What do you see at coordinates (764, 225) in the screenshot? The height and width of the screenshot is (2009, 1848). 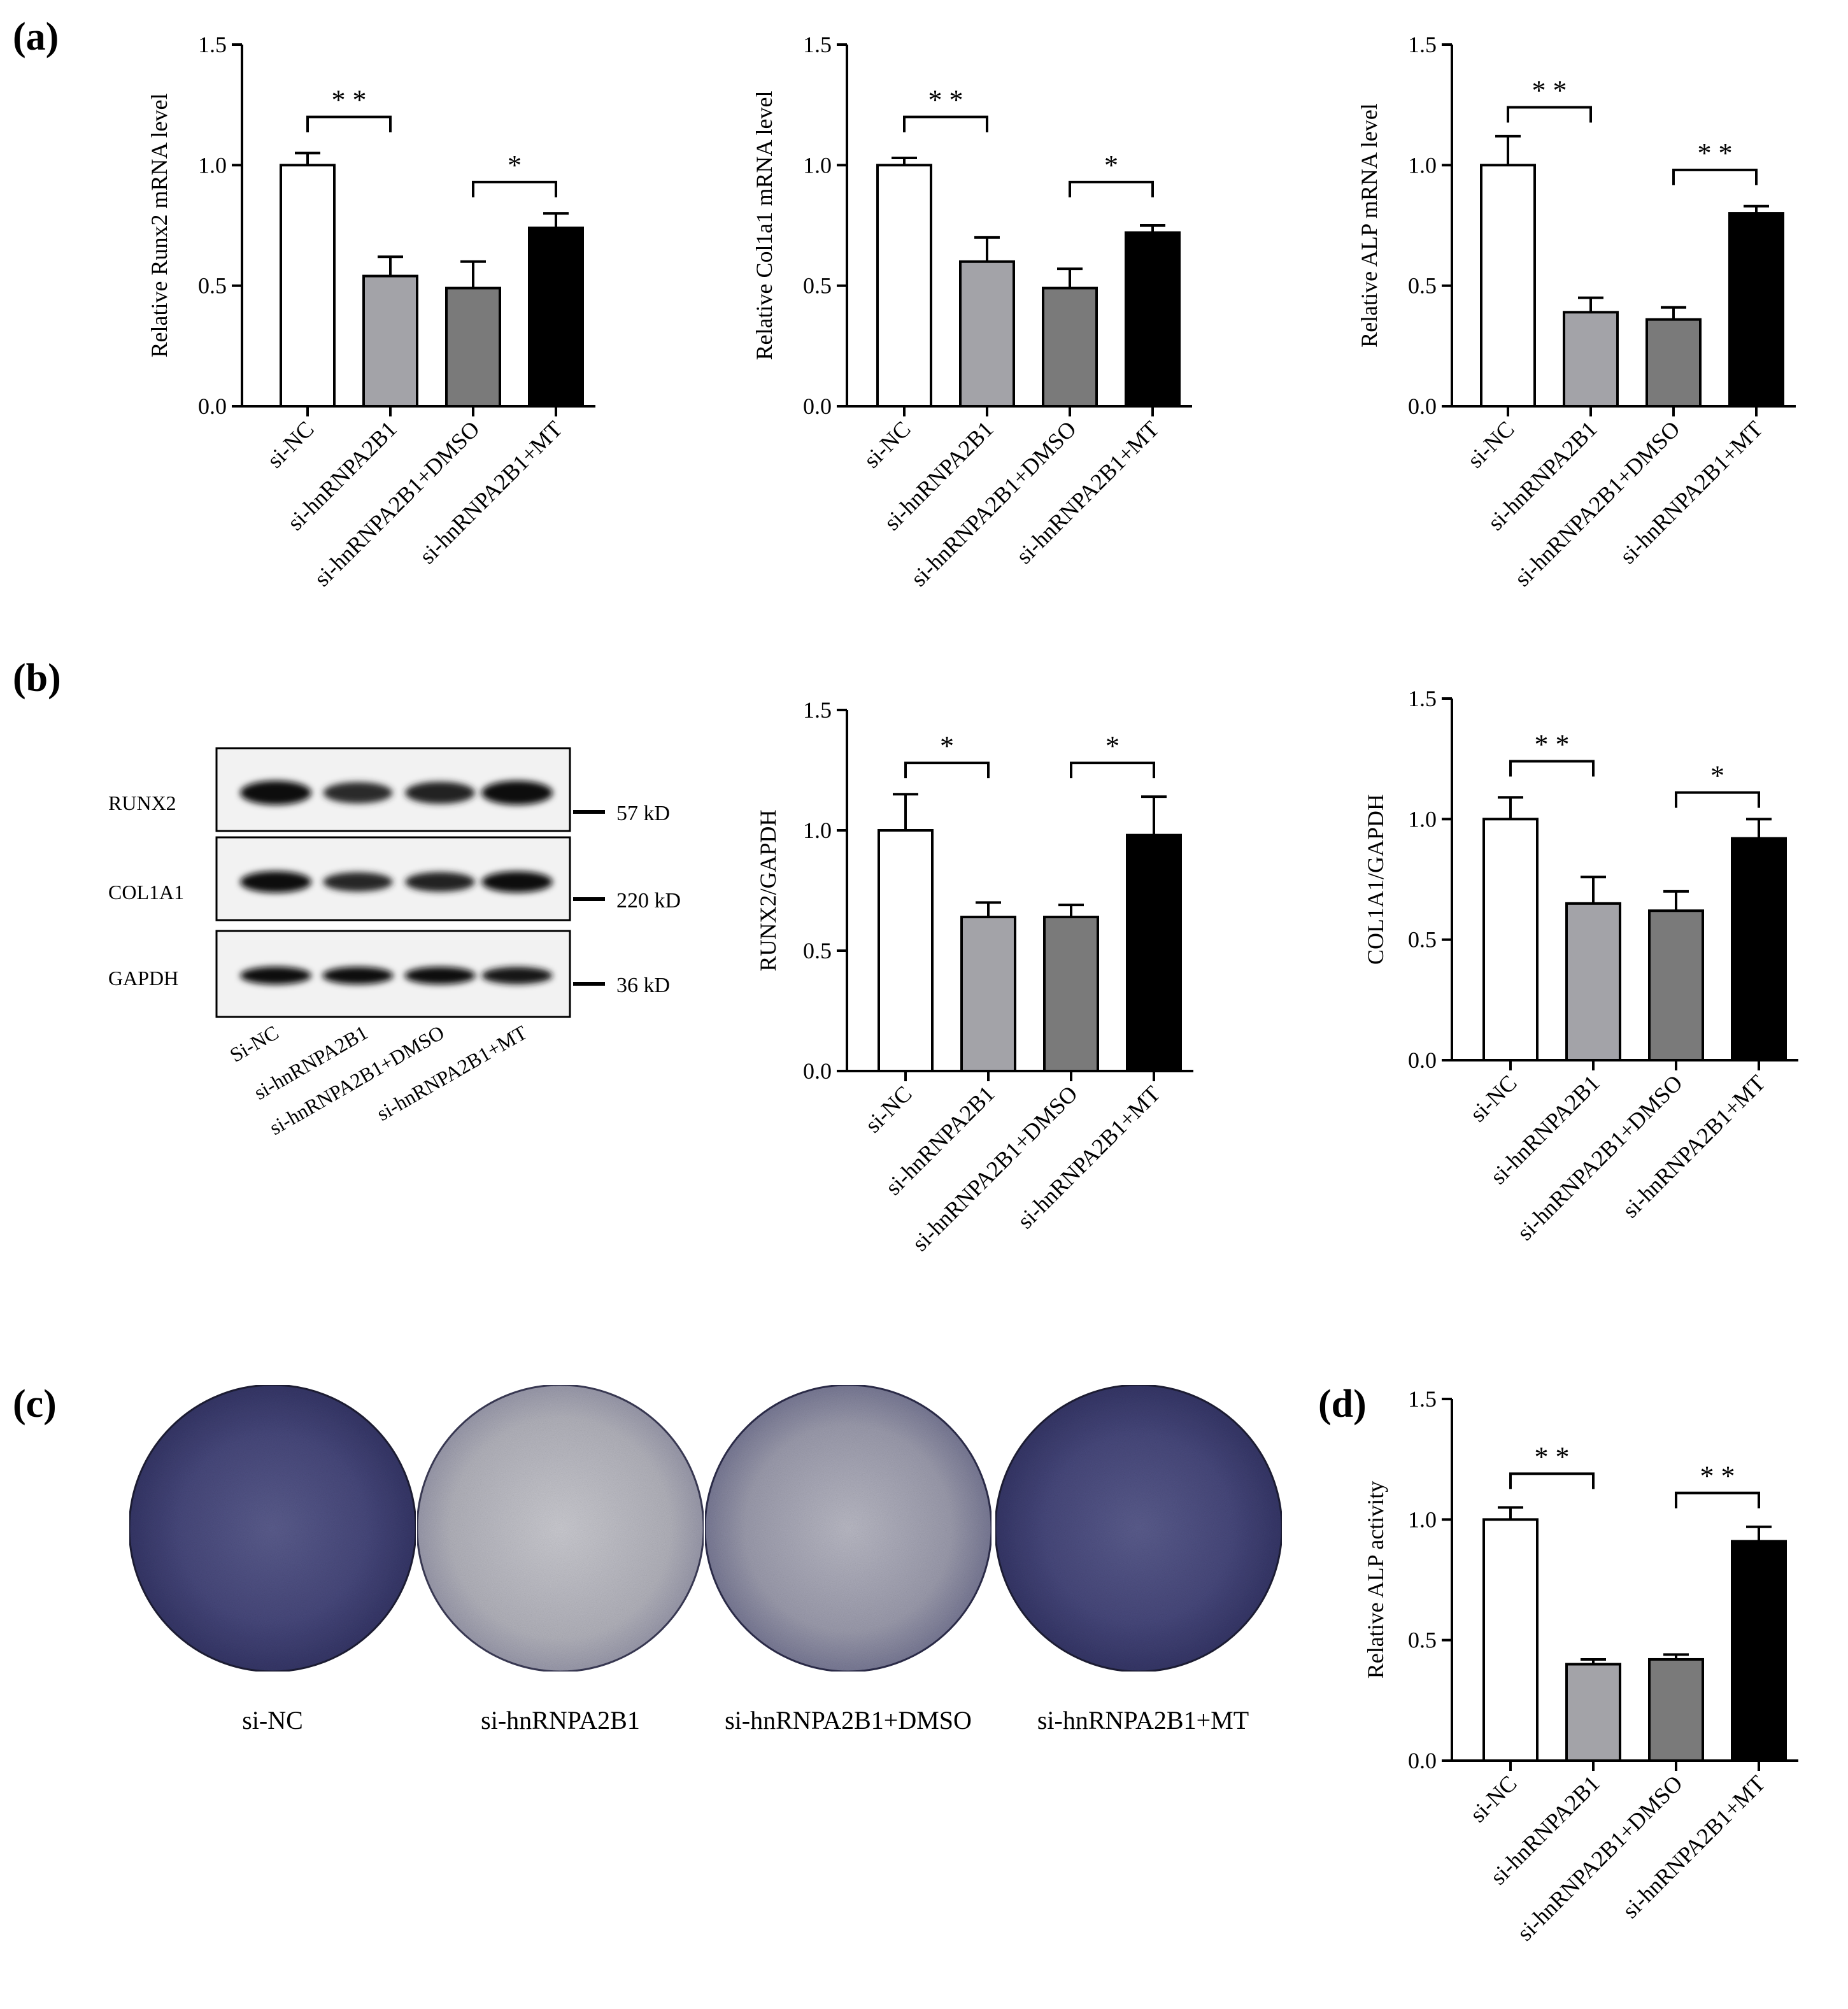 I see `y-axis-label: Relative Col1a1 mRNA level` at bounding box center [764, 225].